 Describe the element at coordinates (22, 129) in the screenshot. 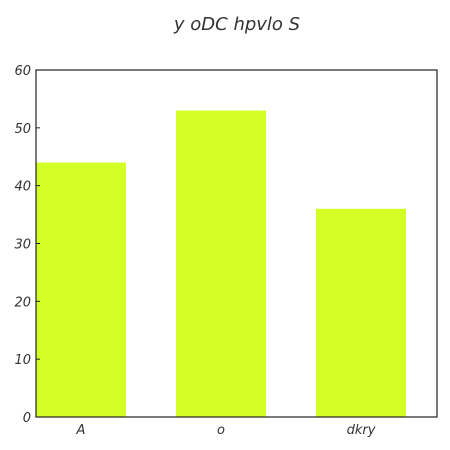

I see `y-tick-label: 50` at that location.